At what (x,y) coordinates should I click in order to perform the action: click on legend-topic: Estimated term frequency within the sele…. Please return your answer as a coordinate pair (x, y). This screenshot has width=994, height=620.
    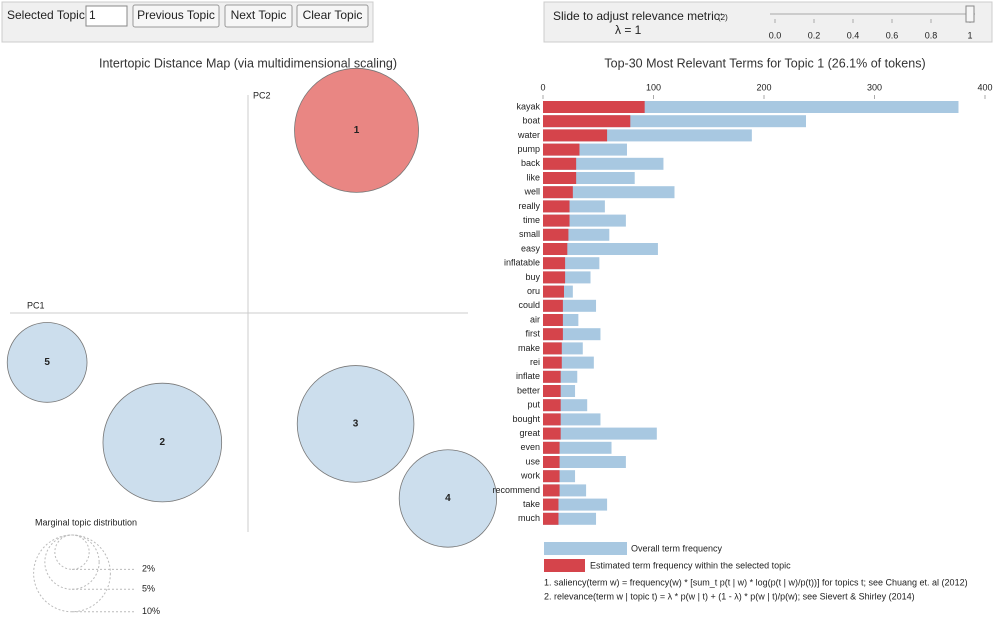
    Looking at the image, I should click on (690, 565).